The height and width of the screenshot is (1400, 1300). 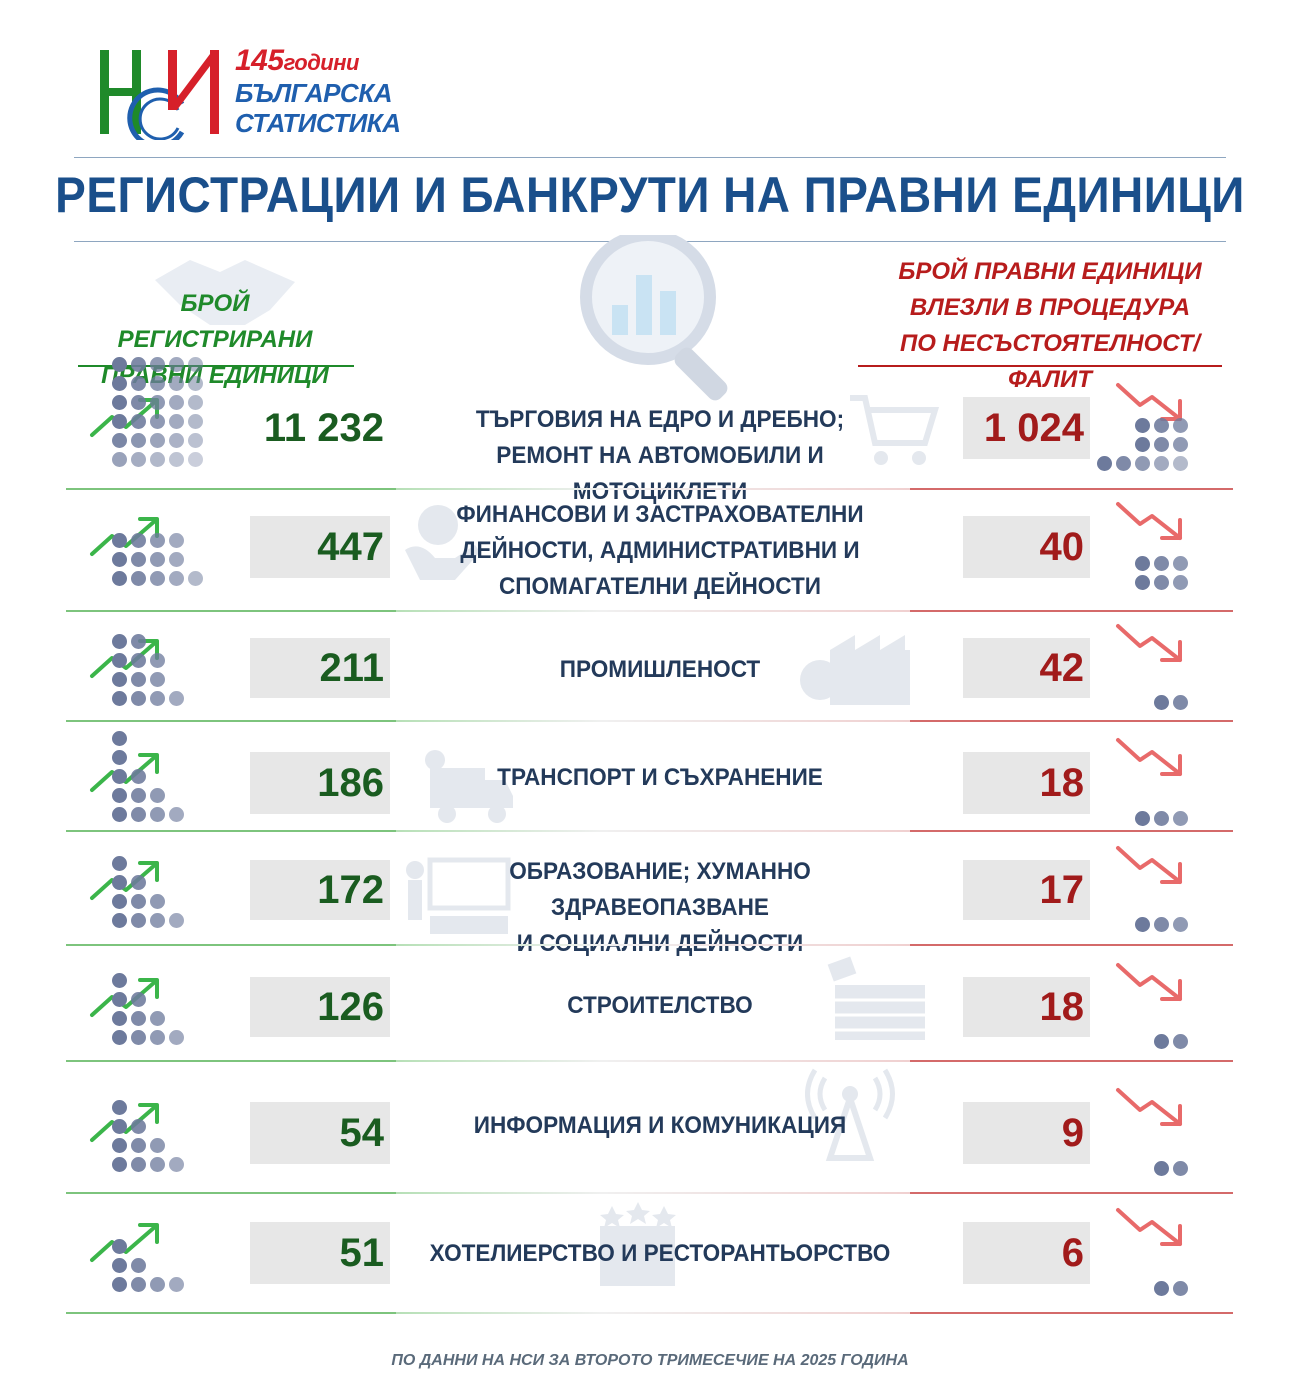 I want to click on sector-label-line: РЕМОНТ НА АВТОМОБИЛИ И МОТОЦИКЛЕТИ, so click(x=660, y=473).